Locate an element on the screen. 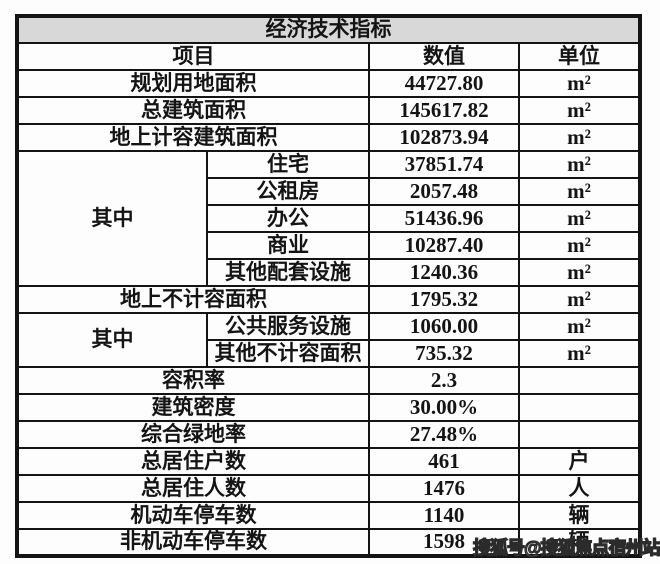 Image resolution: width=660 pixels, height=564 pixels. item-cell: 总建筑面积 is located at coordinates (193, 110).